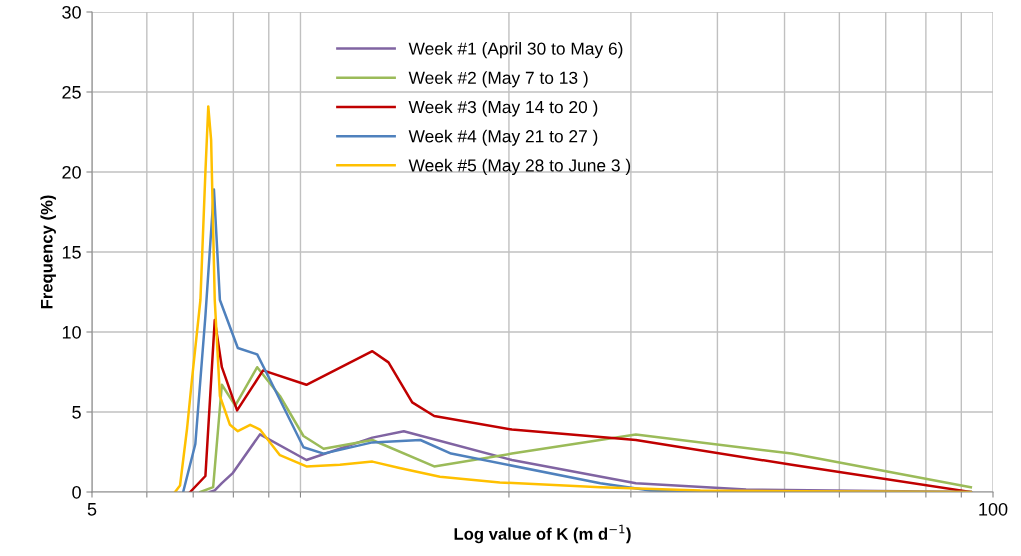 Image resolution: width=1021 pixels, height=556 pixels. I want to click on y-tick-label: 0, so click(76, 492).